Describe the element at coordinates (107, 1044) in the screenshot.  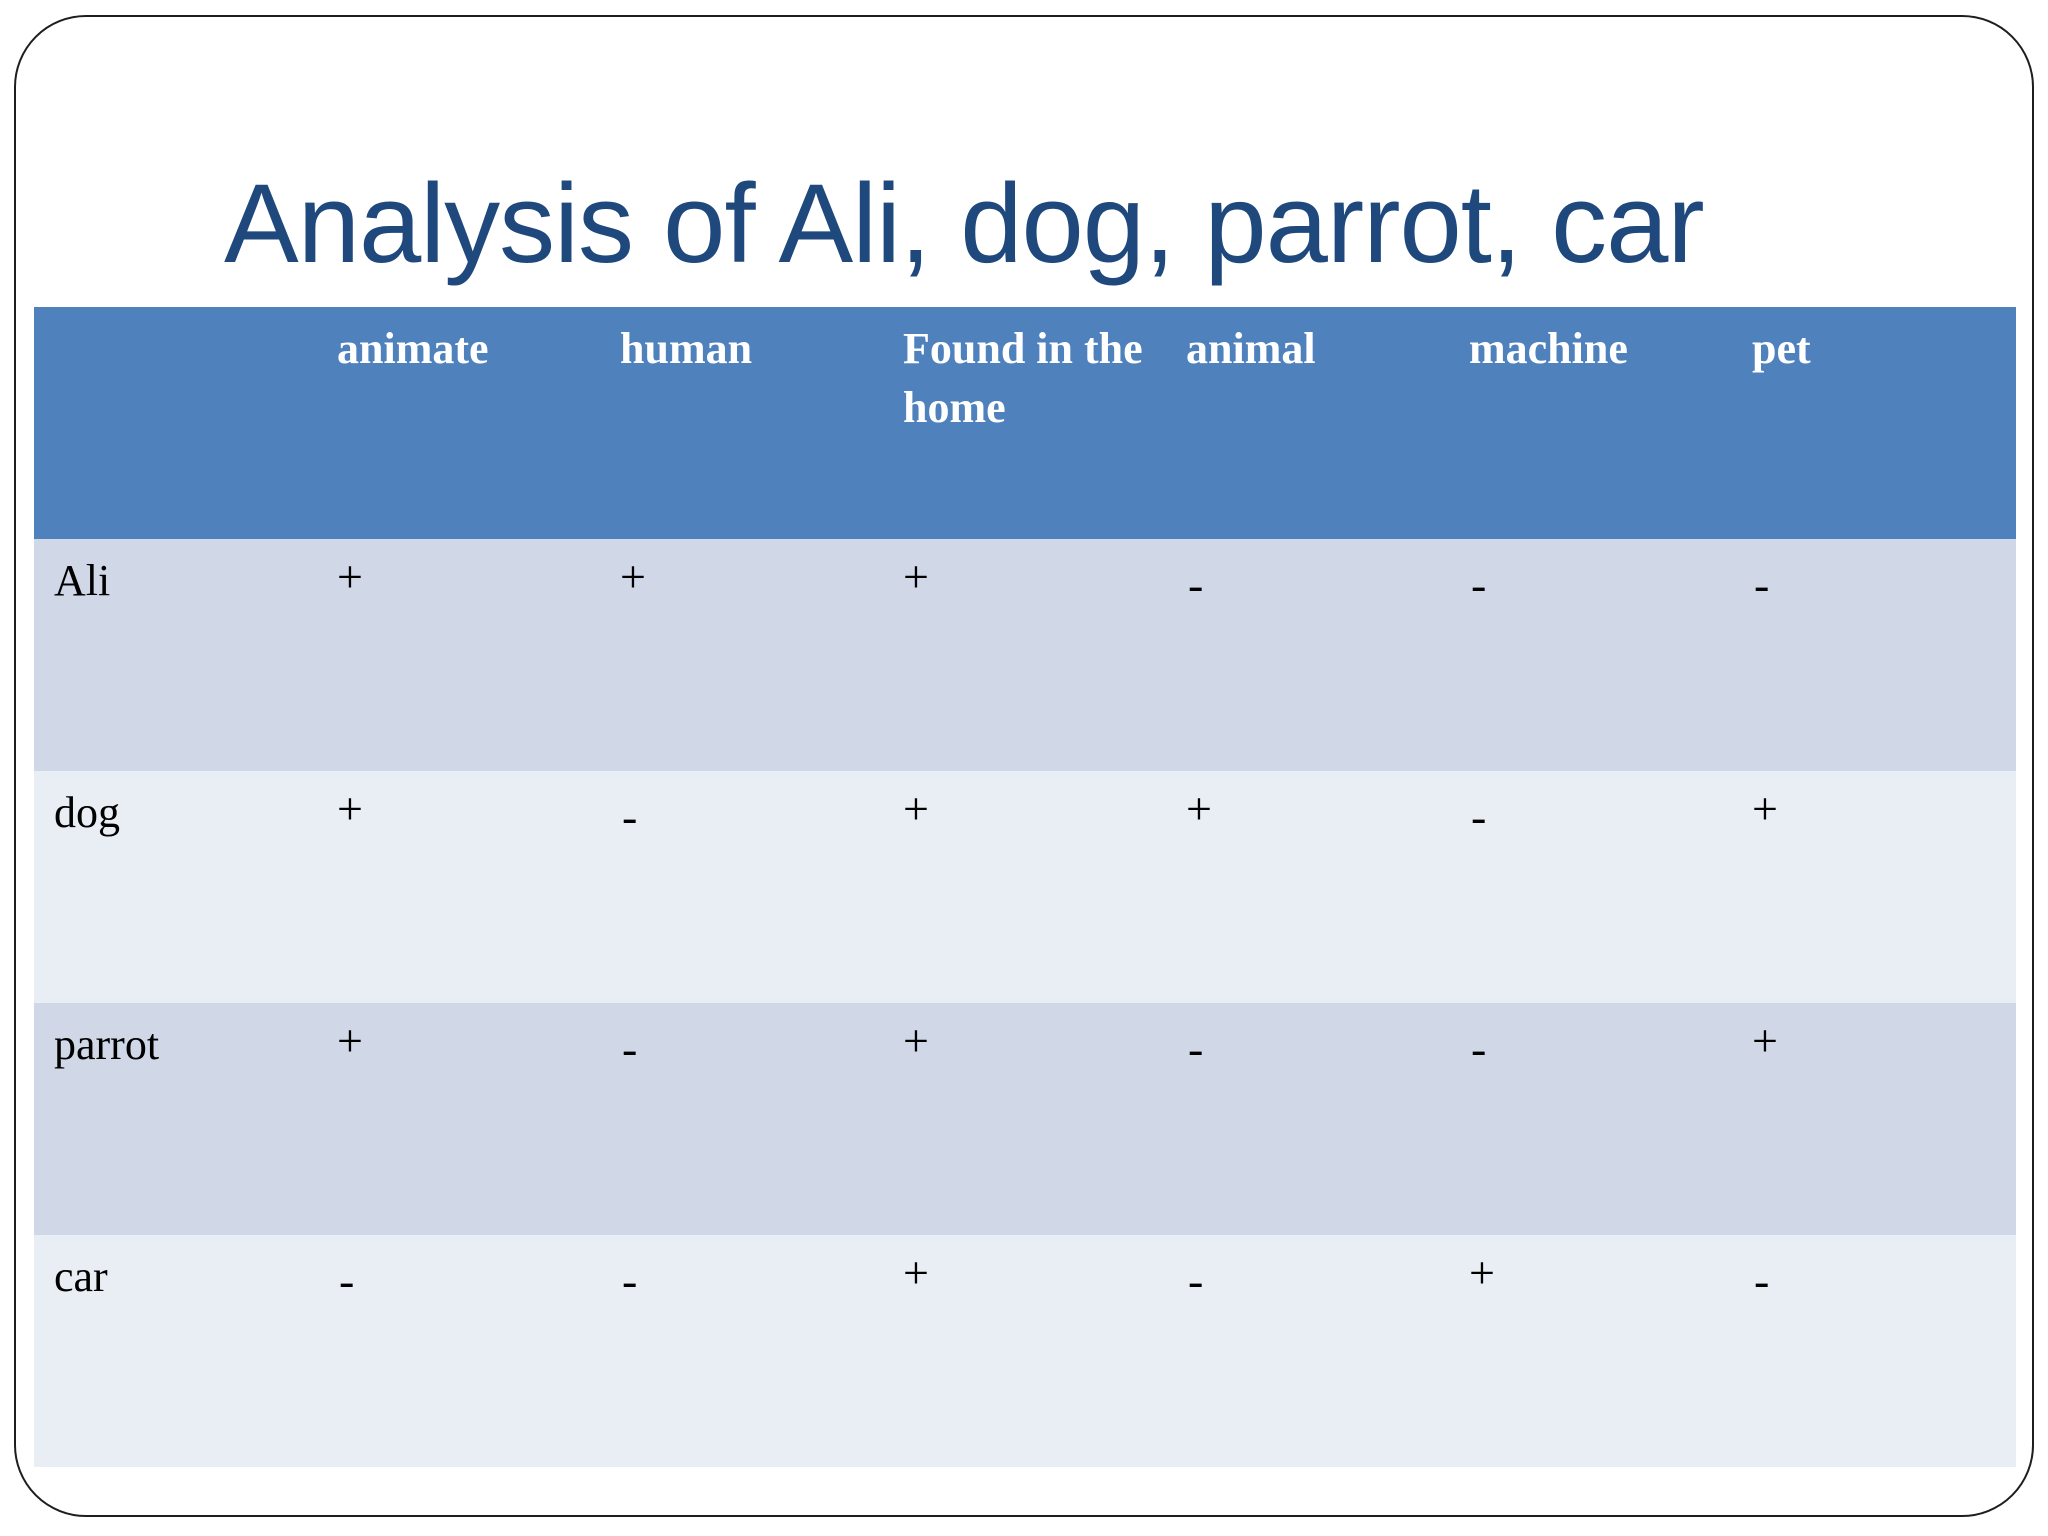
I see `row-label: parrot` at that location.